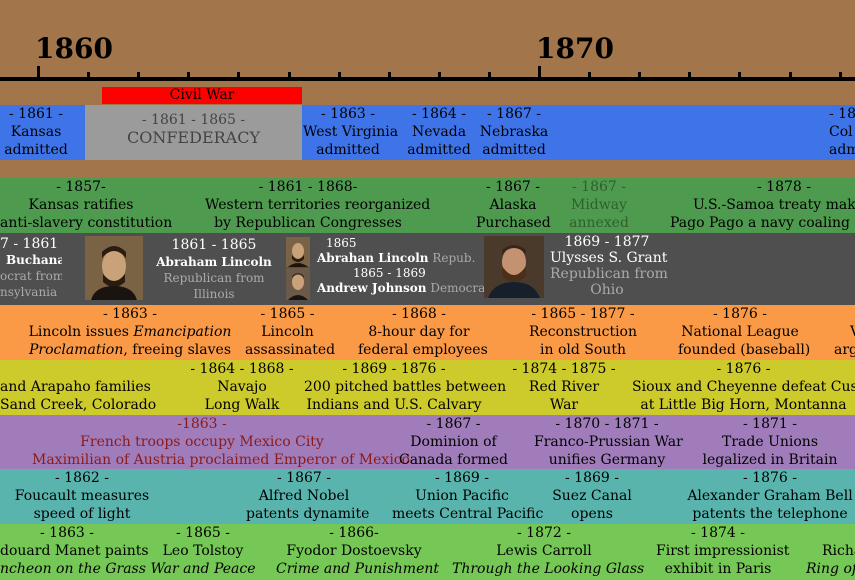 The image size is (855, 580). I want to click on state-event-nebraska: - 1867 - Nebraska admitted, so click(514, 132).